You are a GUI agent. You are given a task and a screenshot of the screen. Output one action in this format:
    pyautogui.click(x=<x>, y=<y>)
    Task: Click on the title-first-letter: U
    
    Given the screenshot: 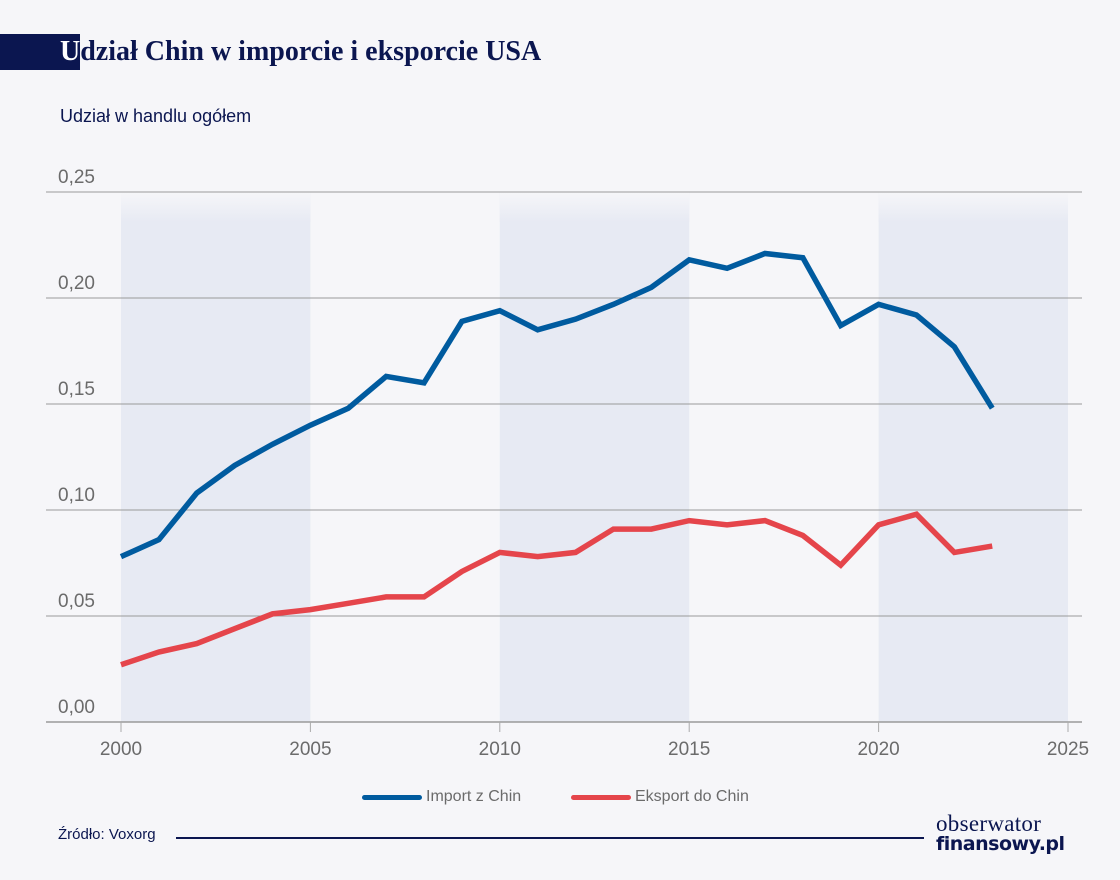 What is the action you would take?
    pyautogui.click(x=70, y=51)
    